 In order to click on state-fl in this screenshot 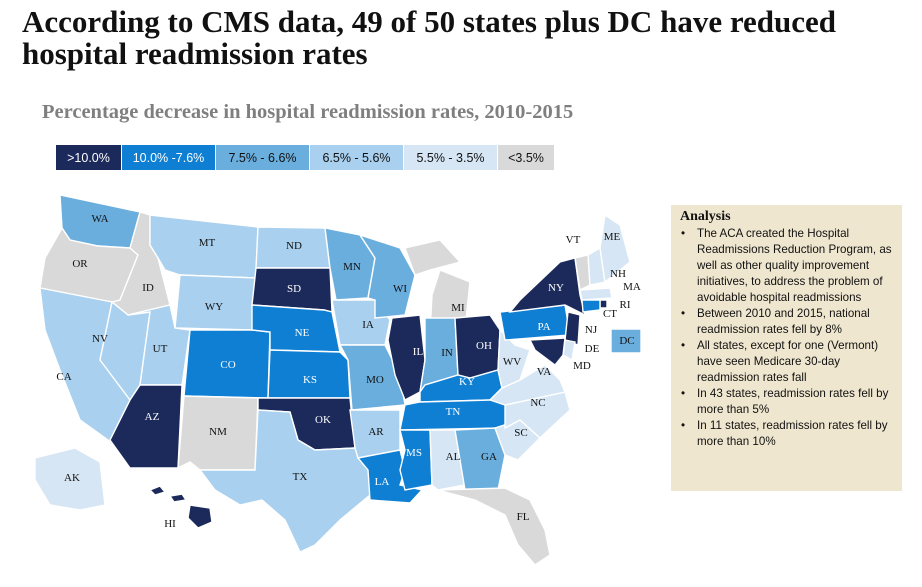, I will do `click(494, 526)`.